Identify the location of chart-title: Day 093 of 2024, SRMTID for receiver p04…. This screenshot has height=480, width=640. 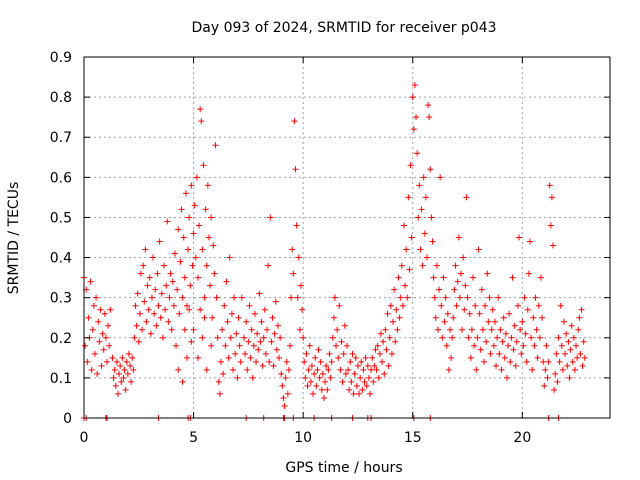
(343, 28).